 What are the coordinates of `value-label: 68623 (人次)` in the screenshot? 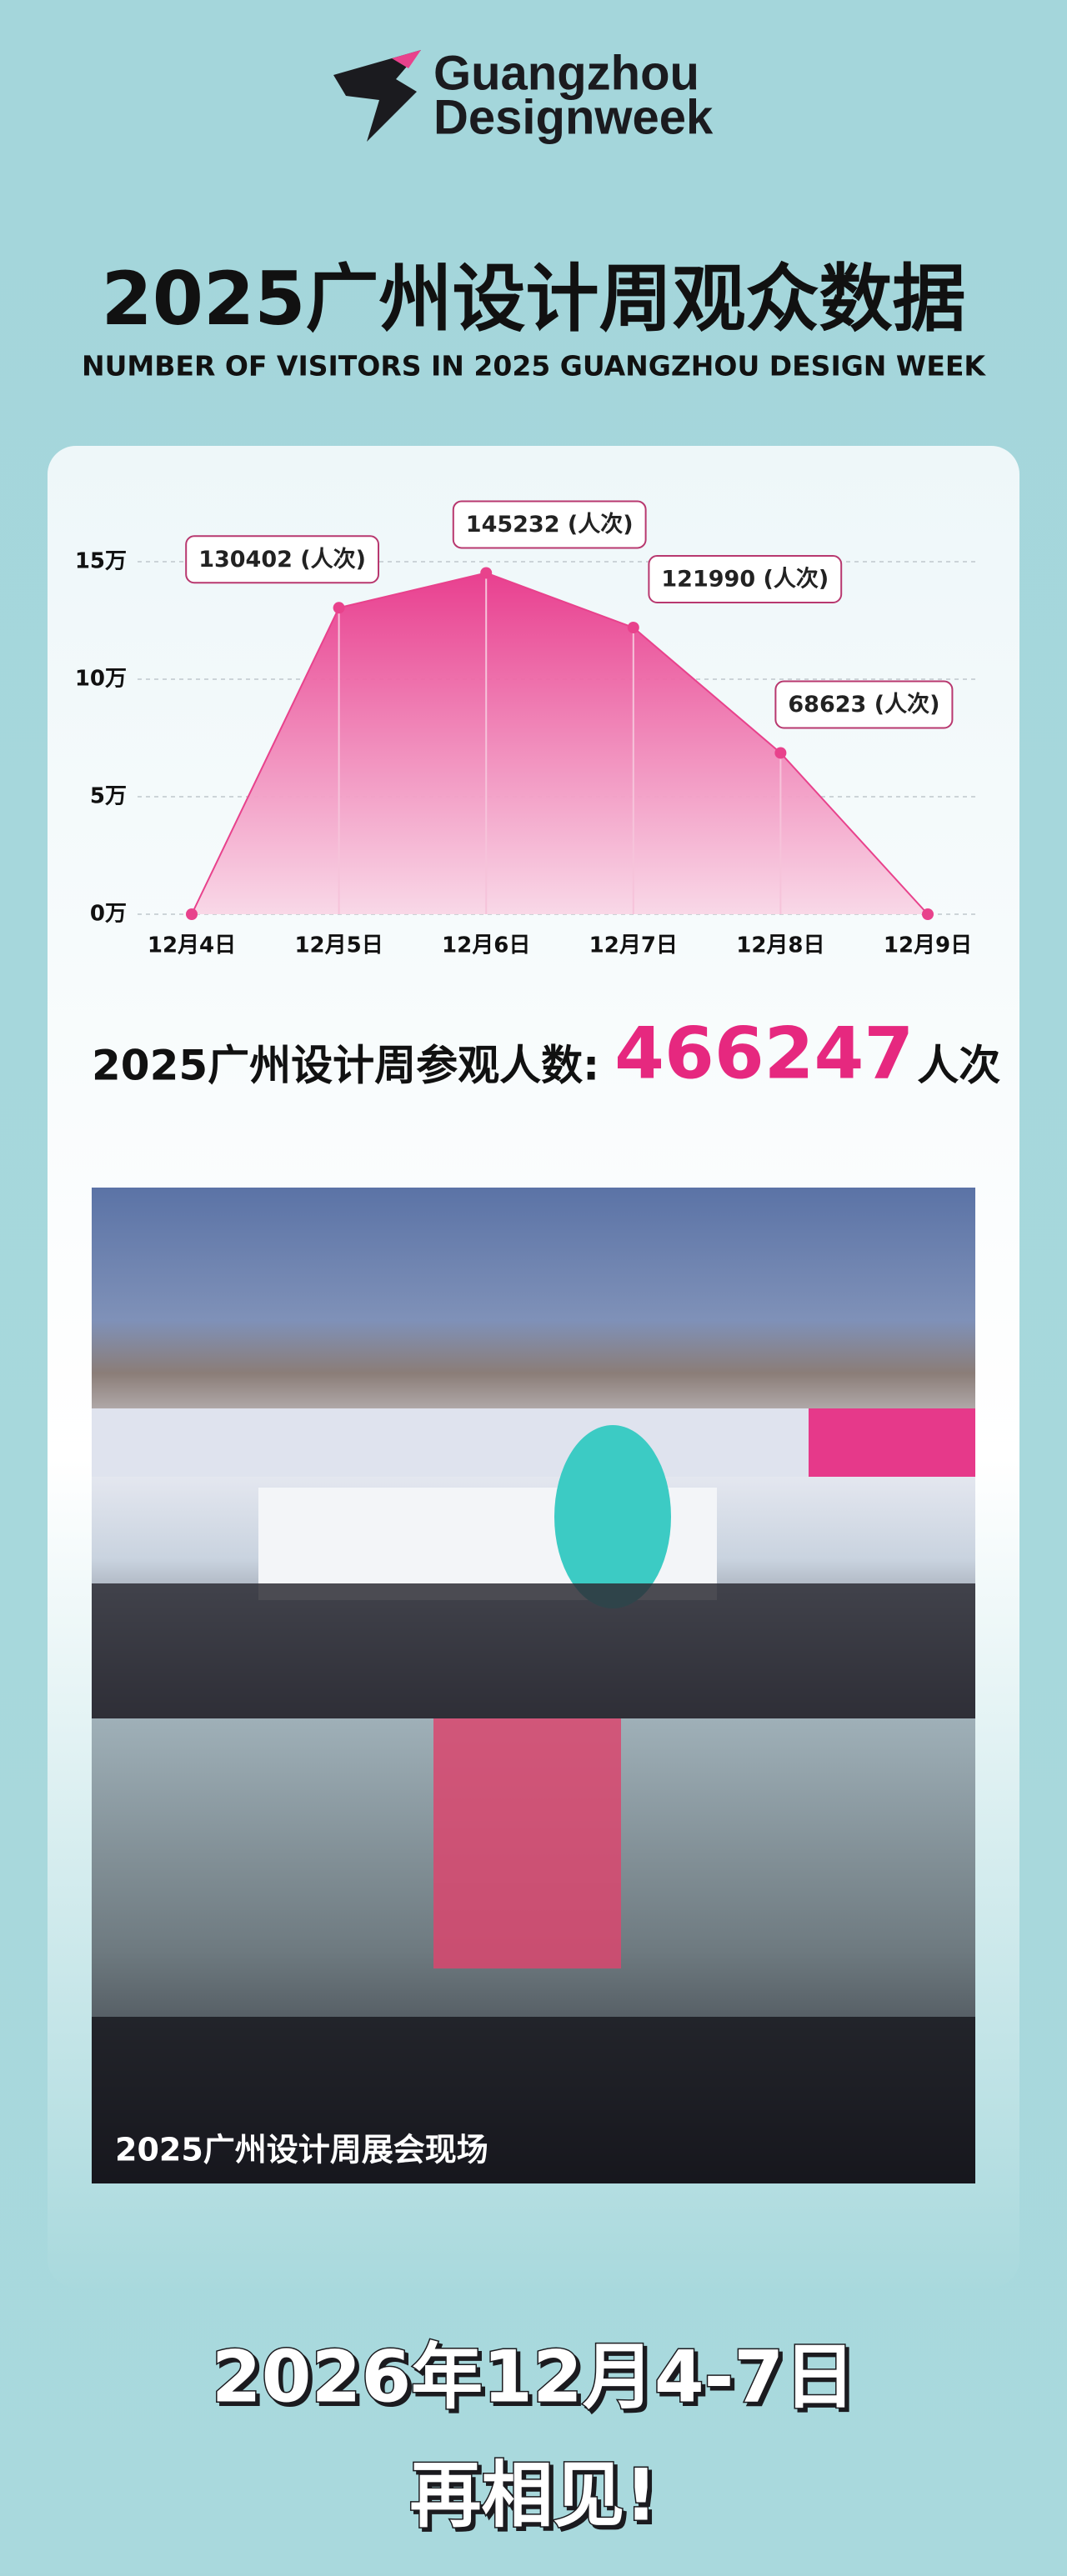 It's located at (863, 705).